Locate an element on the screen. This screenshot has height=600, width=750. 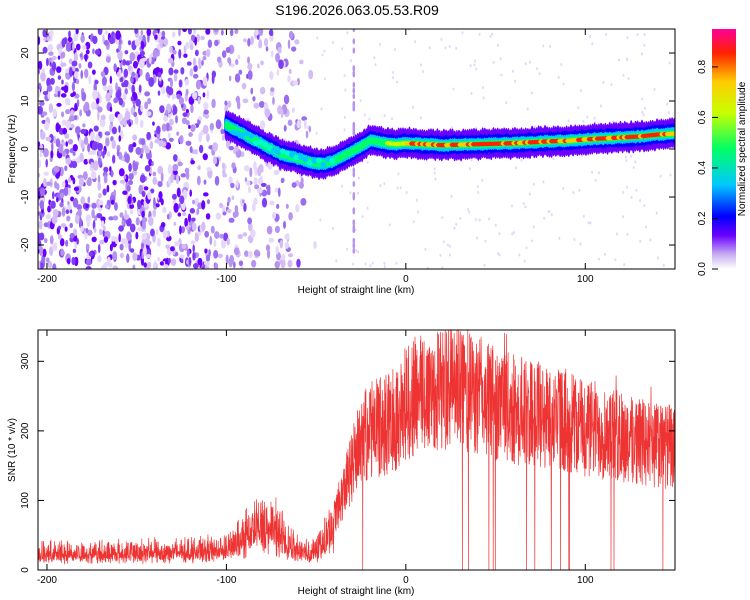
colorbar-ticks: 0.0 0.2 0.4 0.6 0.8 is located at coordinates (707, 168).